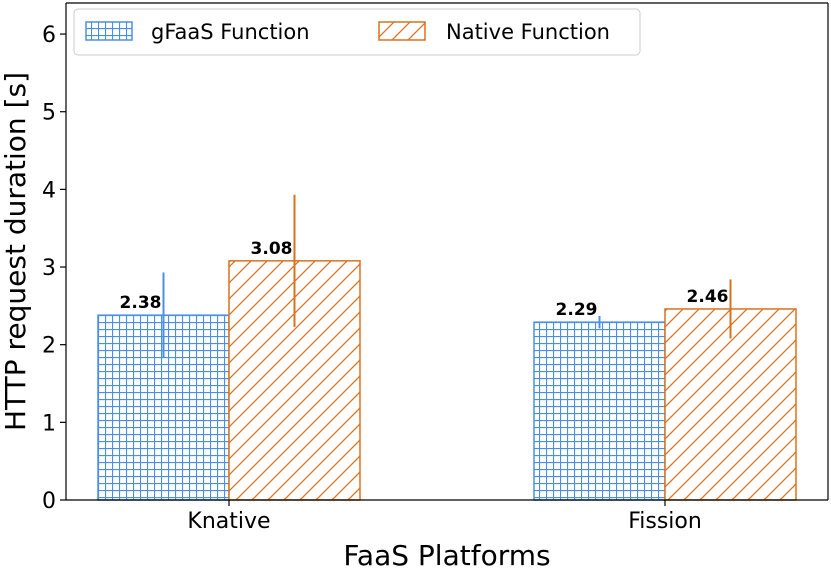 Image resolution: width=831 pixels, height=573 pixels. I want to click on legend-box, so click(357, 32).